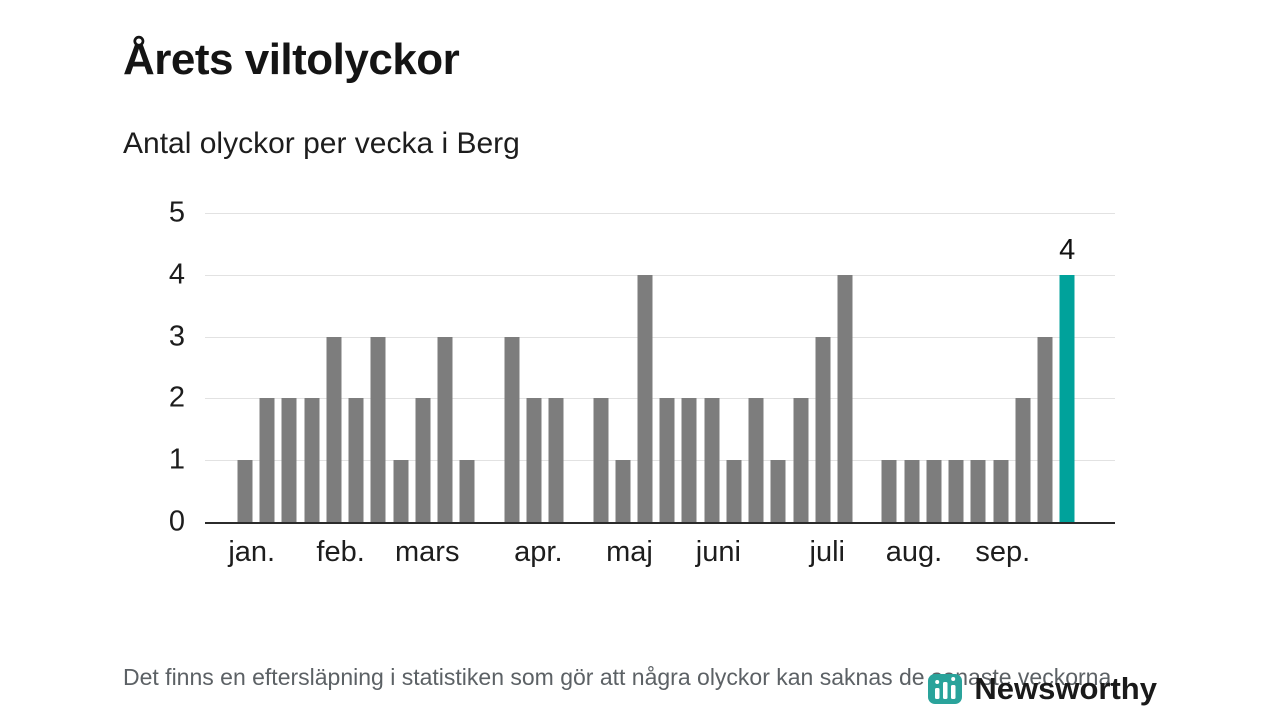 This screenshot has width=1280, height=720. Describe the element at coordinates (427, 552) in the screenshot. I see `x-axis-month-label: mars` at that location.